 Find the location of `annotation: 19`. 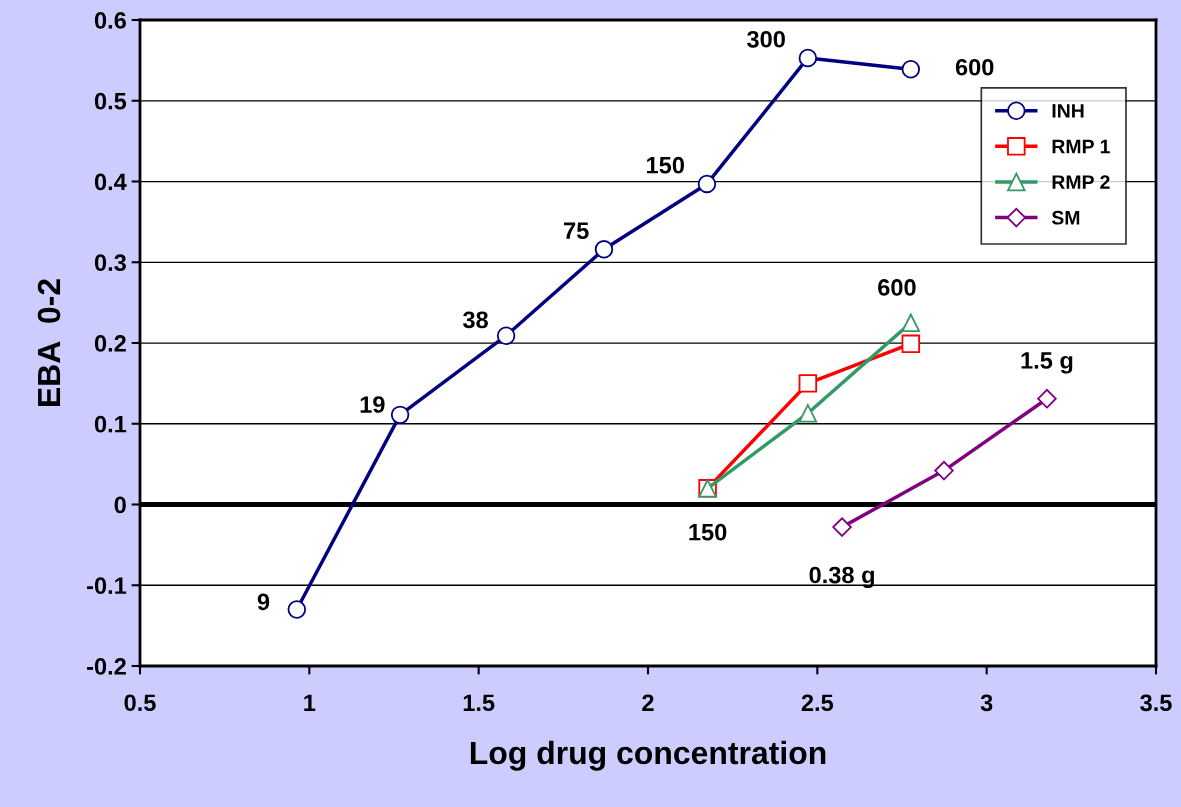

annotation: 19 is located at coordinates (372, 404).